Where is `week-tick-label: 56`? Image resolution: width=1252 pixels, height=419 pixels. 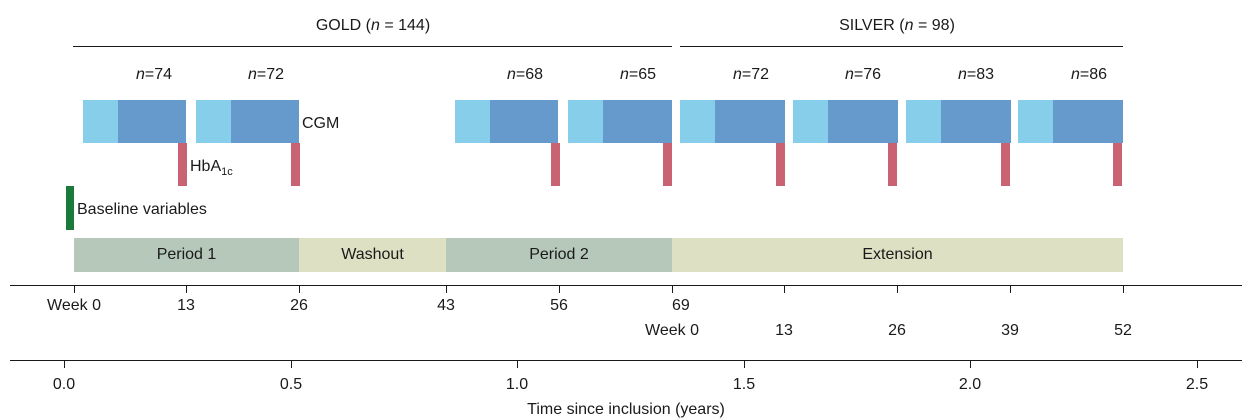
week-tick-label: 56 is located at coordinates (559, 305).